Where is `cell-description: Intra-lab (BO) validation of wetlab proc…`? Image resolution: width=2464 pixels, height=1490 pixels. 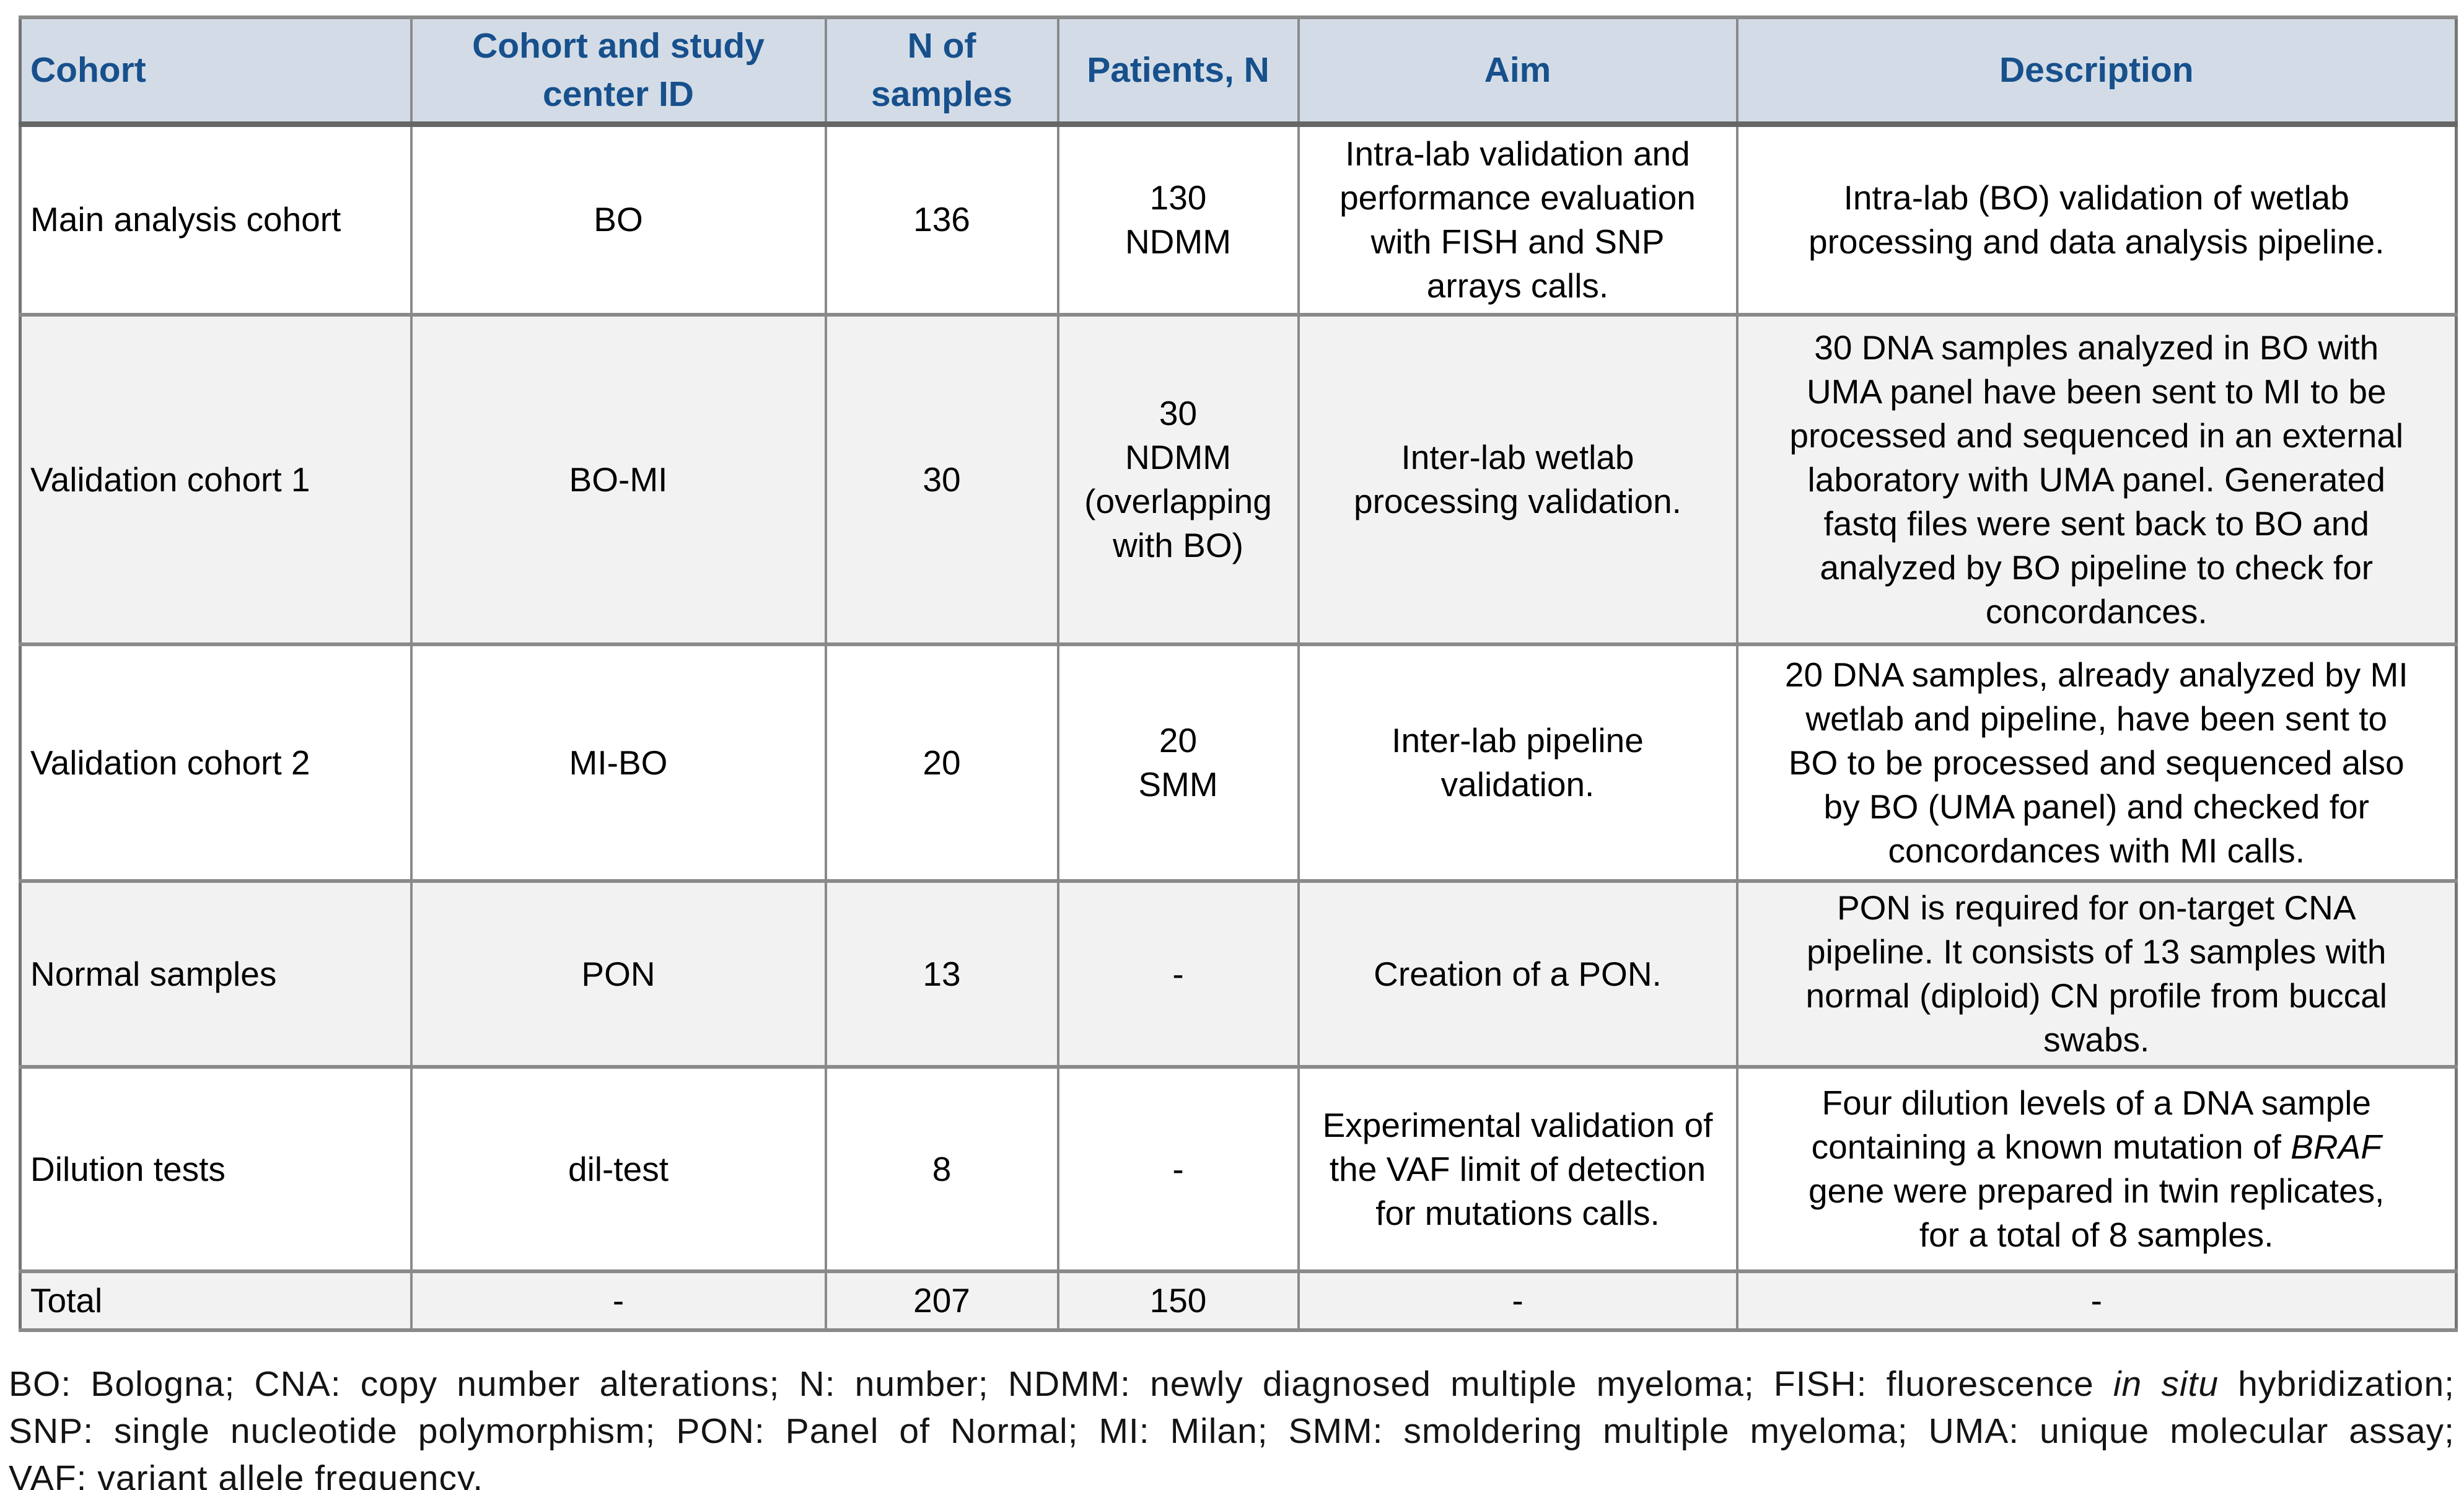 cell-description: Intra-lab (BO) validation of wetlab proc… is located at coordinates (2097, 219).